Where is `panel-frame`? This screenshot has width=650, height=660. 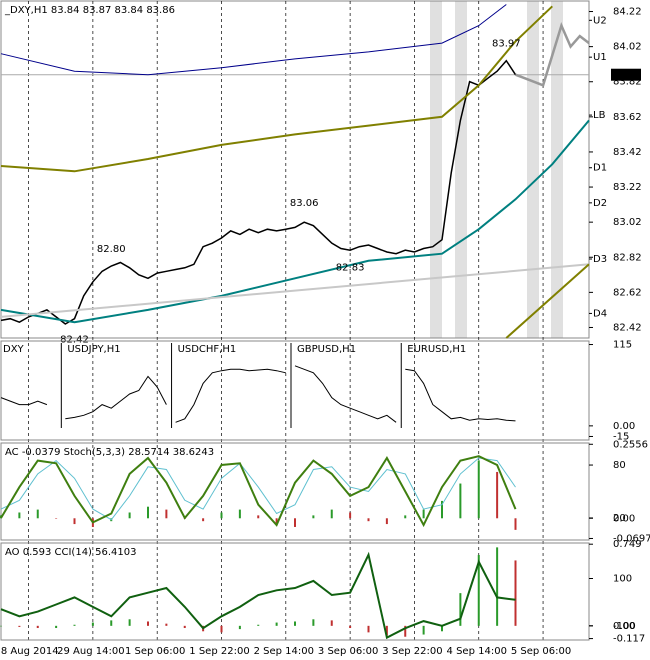
panel-frame is located at coordinates (295, 390).